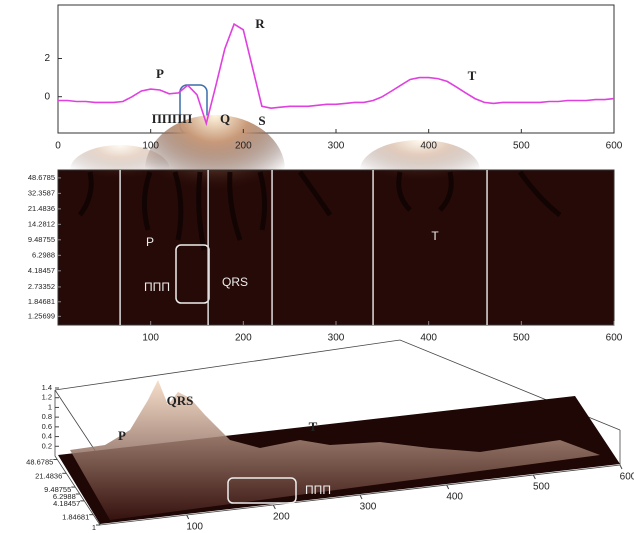 The image size is (634, 533). Describe the element at coordinates (47, 96) in the screenshot. I see `y-tick-label: 0` at that location.